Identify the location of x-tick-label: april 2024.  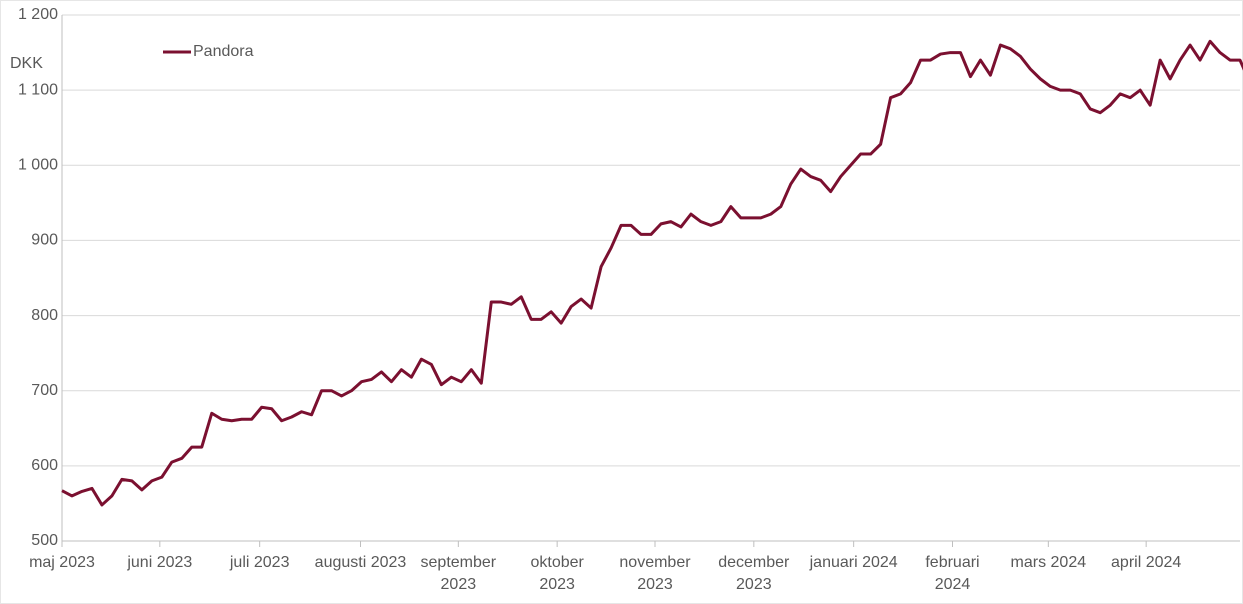
(1146, 562).